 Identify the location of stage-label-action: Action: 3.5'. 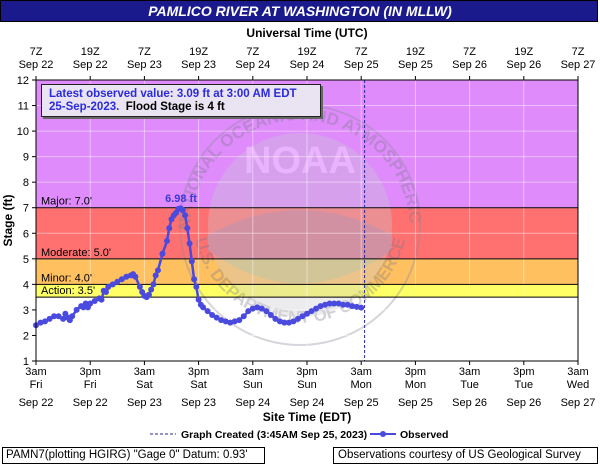
(68, 291).